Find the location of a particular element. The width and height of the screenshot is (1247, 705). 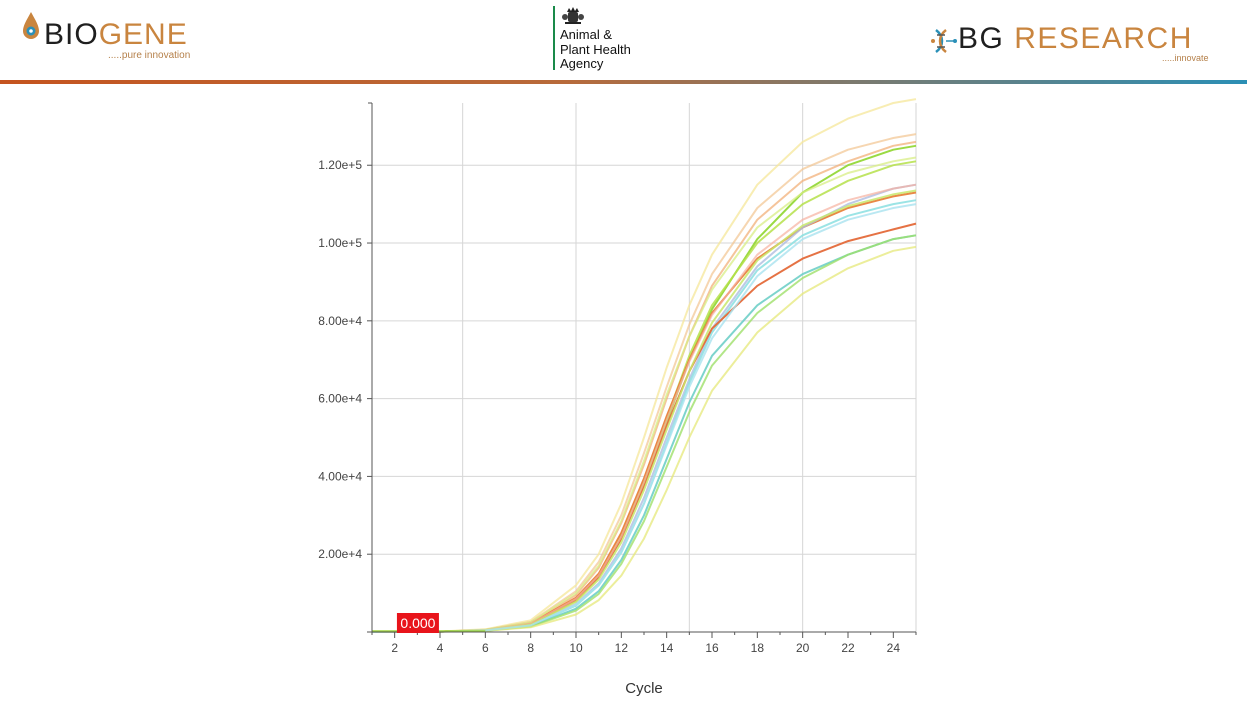

x-tick-label-4: 4 is located at coordinates (440, 648).